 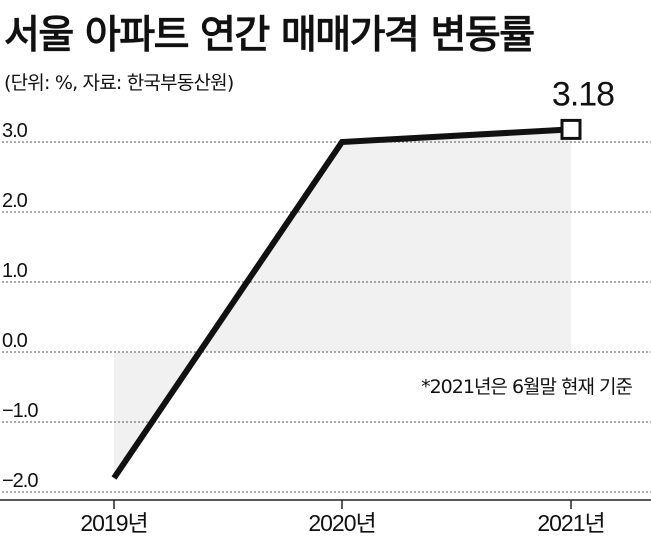 What do you see at coordinates (269, 35) in the screenshot?
I see `chart-title: 서울 아파트 연간 매매가격 변동률` at bounding box center [269, 35].